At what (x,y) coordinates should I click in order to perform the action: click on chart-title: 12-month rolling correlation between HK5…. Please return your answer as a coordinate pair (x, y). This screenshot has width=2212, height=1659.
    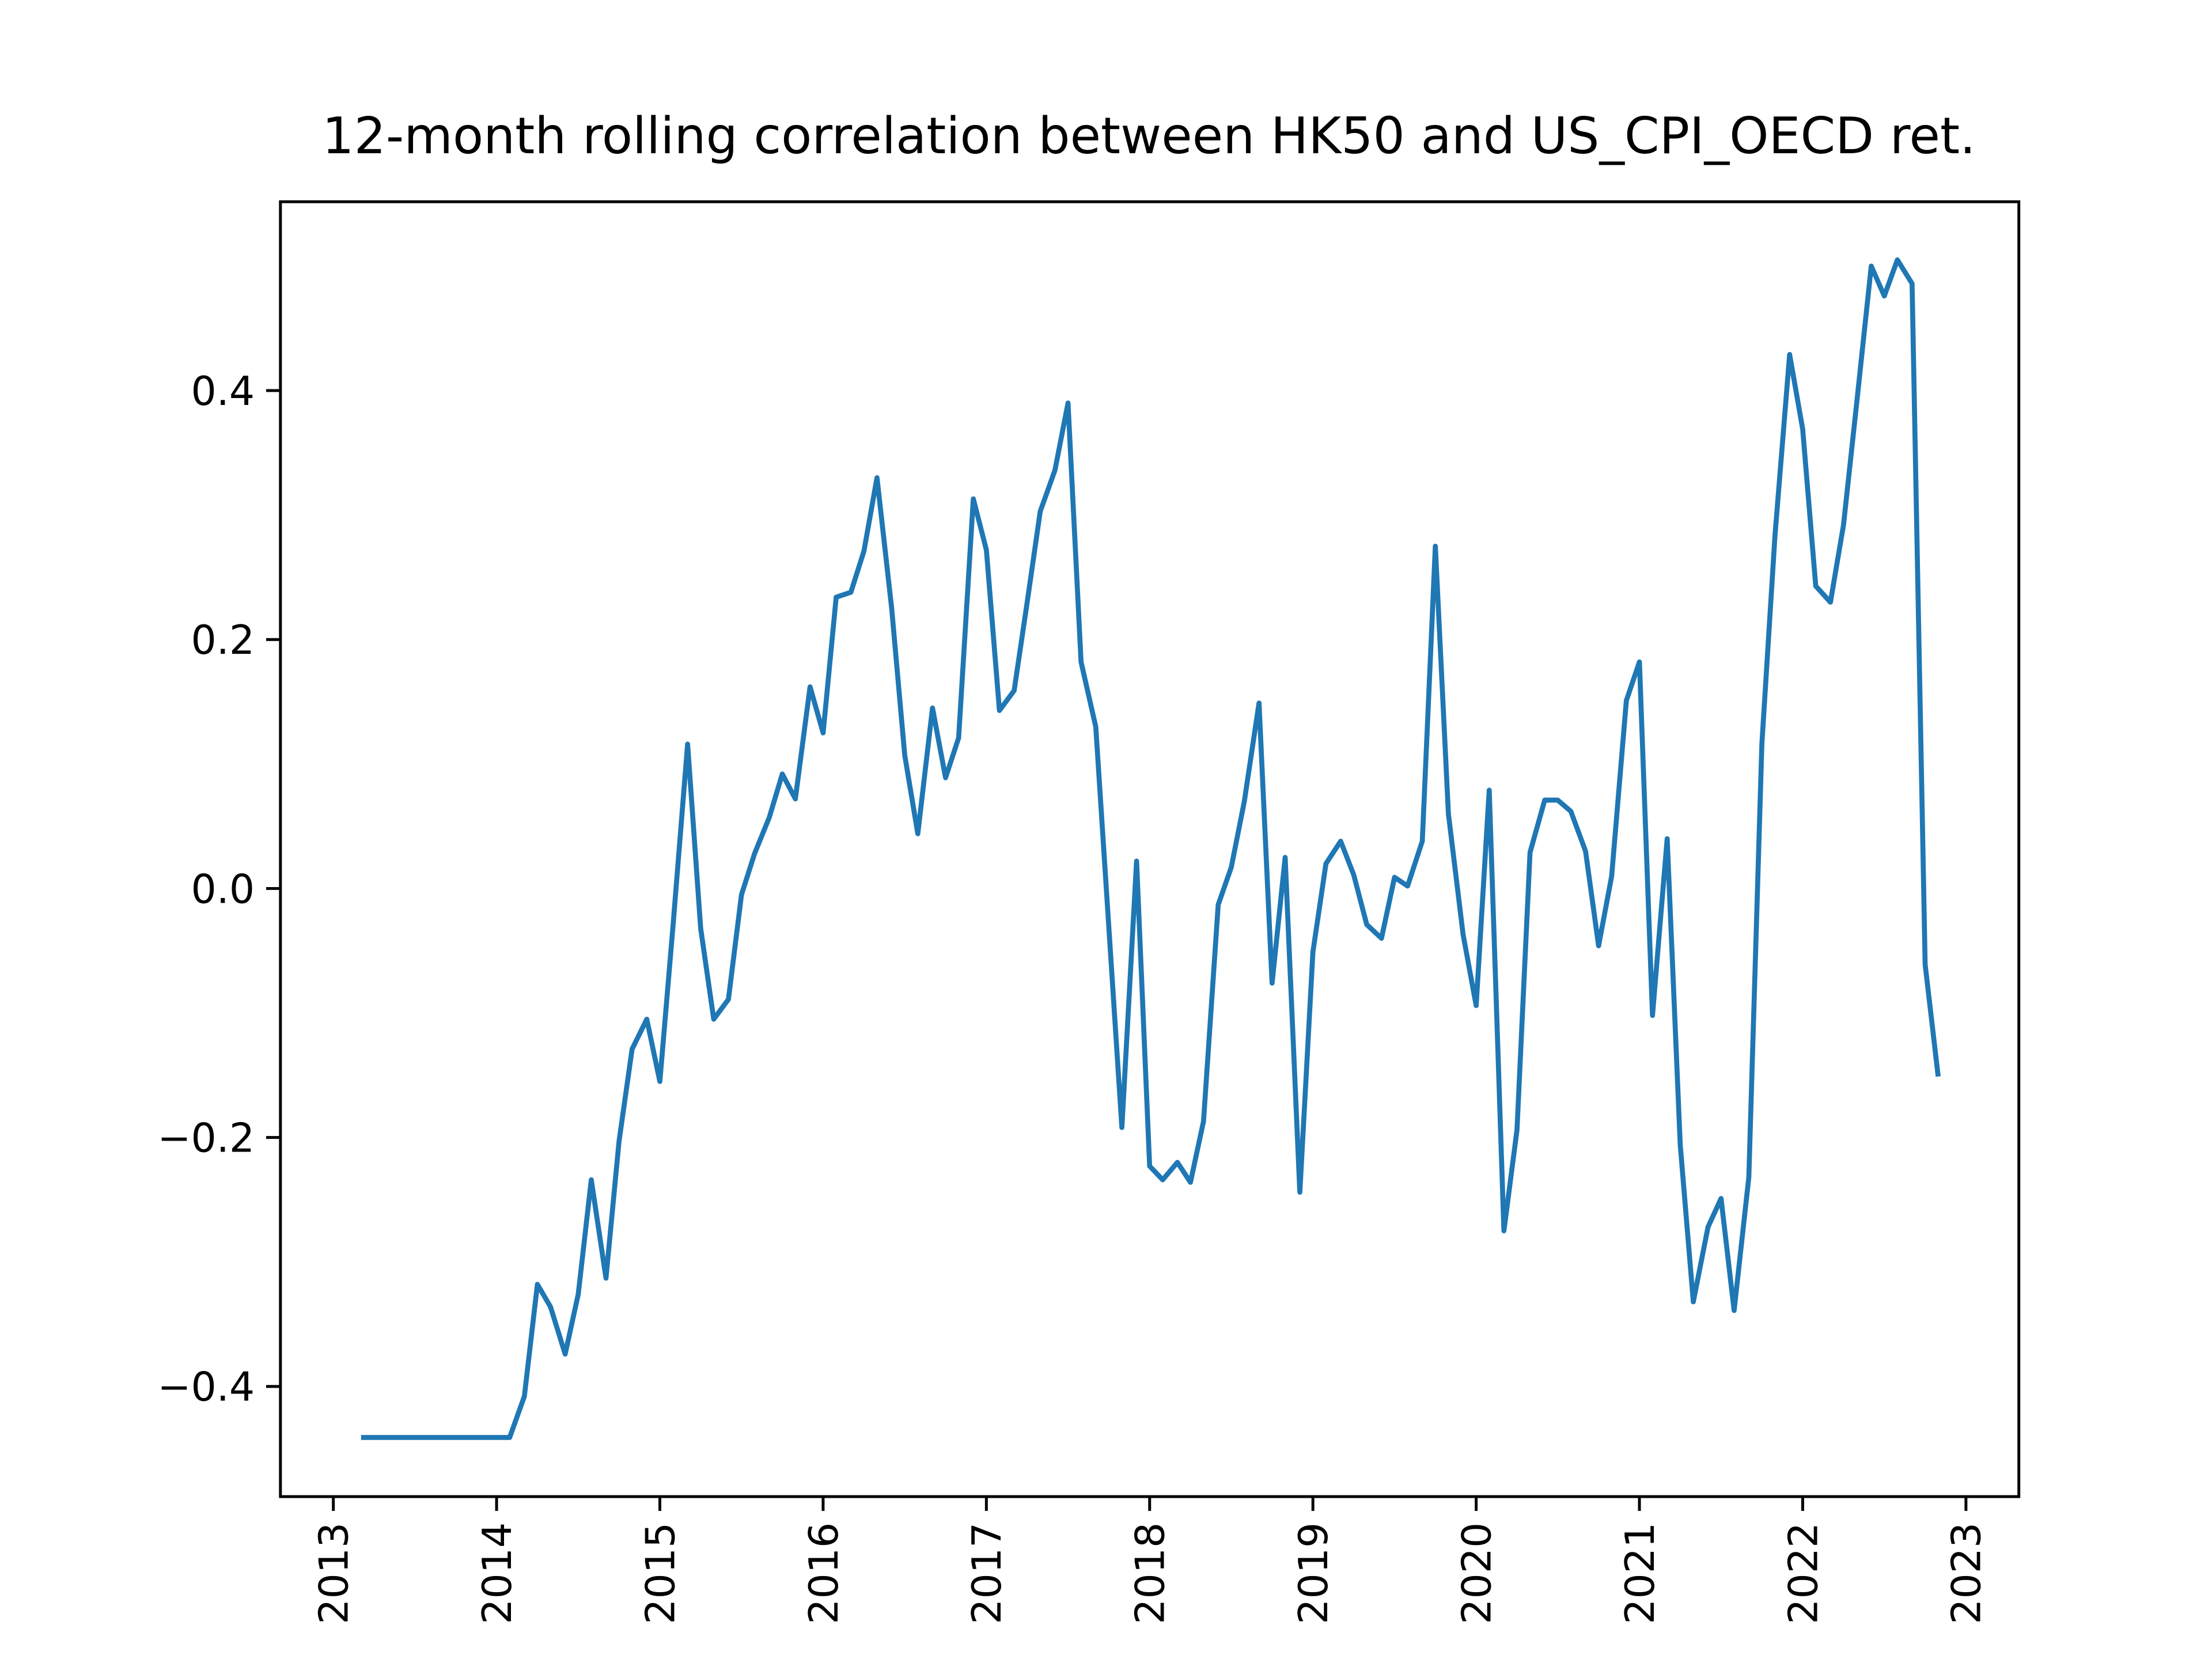
    Looking at the image, I should click on (1148, 136).